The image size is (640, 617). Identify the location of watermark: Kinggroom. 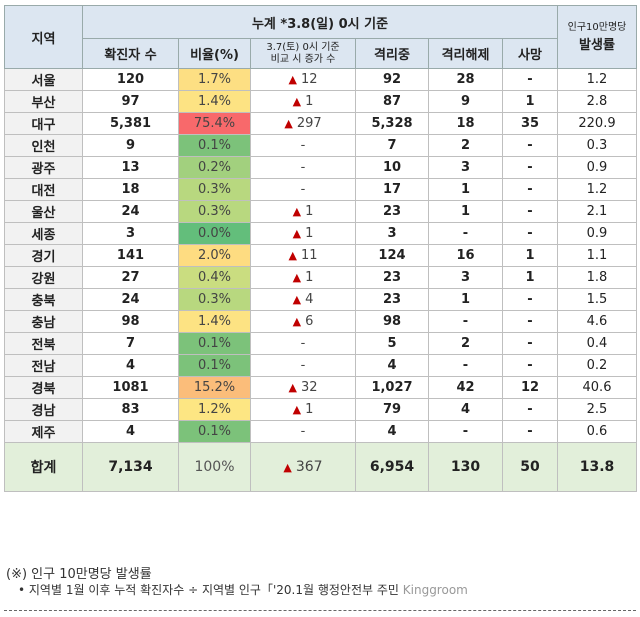
(435, 590).